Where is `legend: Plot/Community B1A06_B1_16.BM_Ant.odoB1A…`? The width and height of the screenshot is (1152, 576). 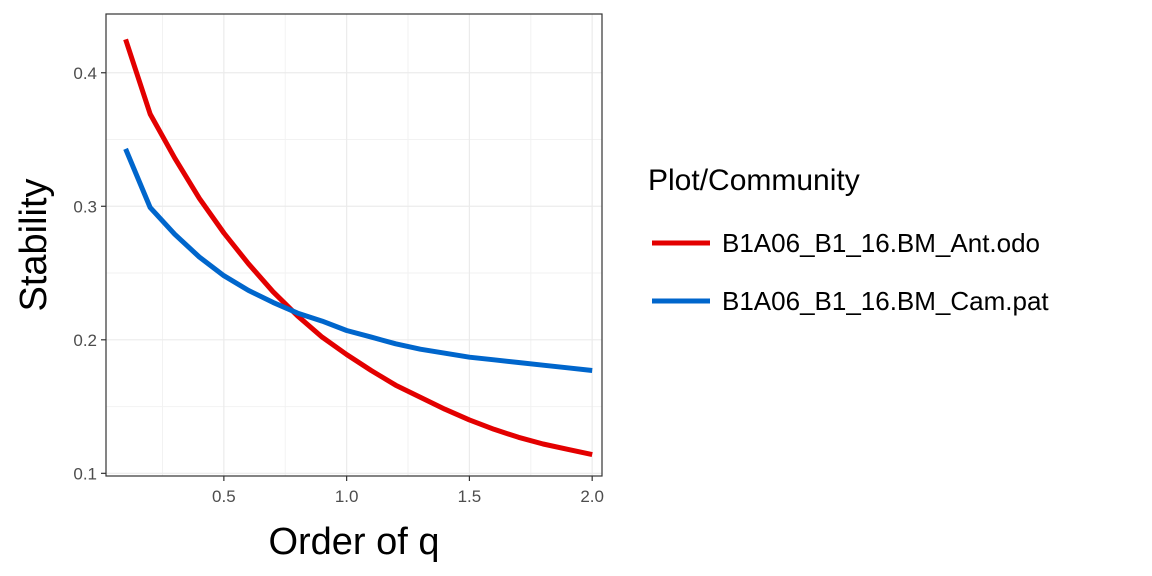 legend: Plot/Community B1A06_B1_16.BM_Ant.odoB1A… is located at coordinates (848, 240).